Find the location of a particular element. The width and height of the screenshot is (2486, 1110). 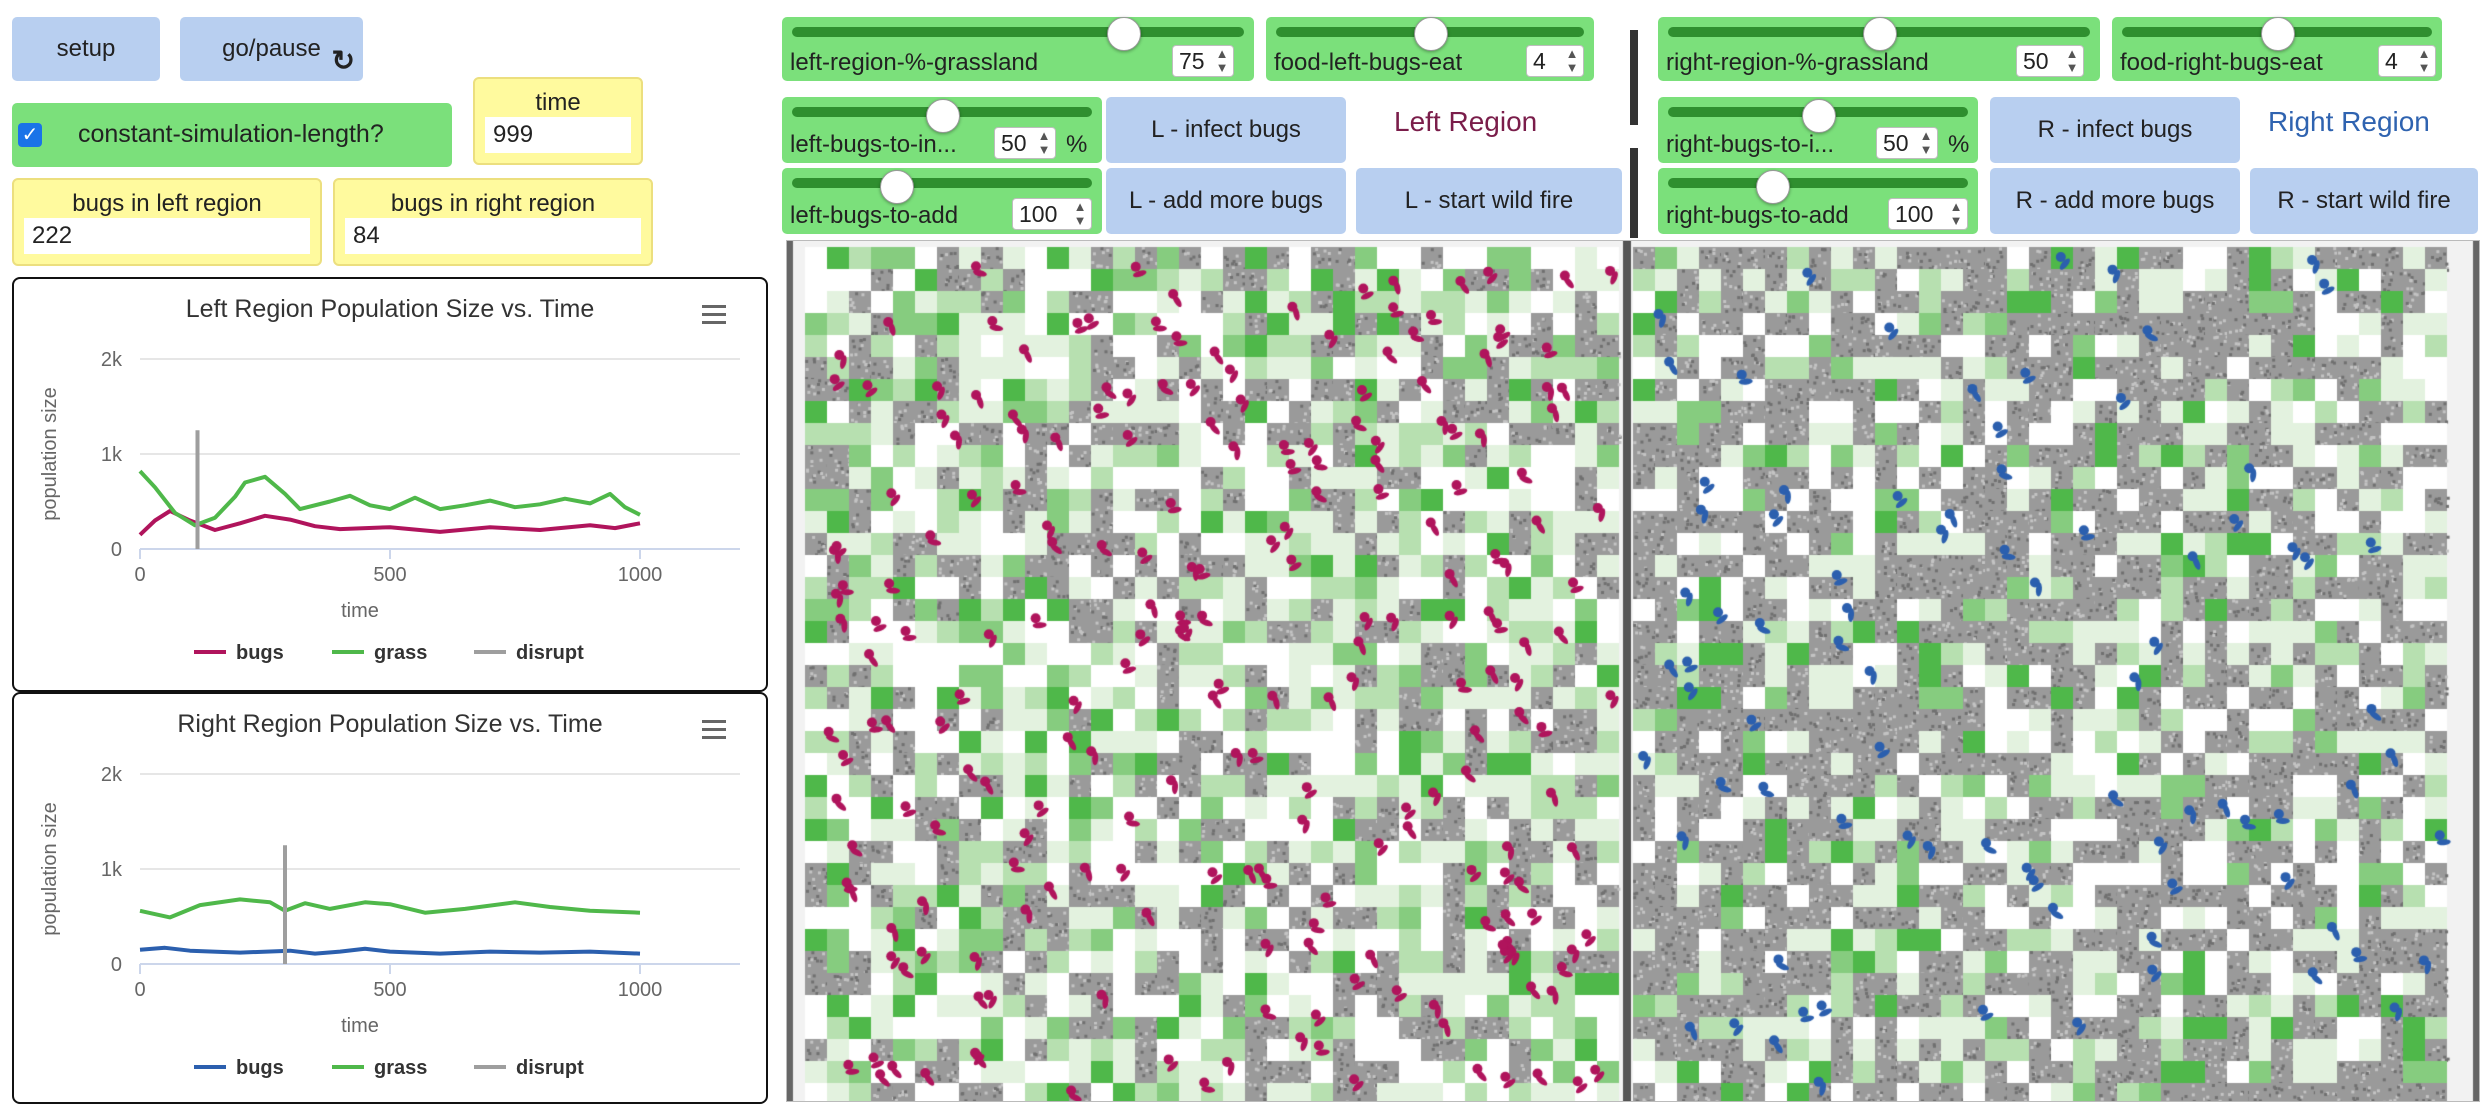

slider-label: right-bugs-to-add is located at coordinates (1757, 215).